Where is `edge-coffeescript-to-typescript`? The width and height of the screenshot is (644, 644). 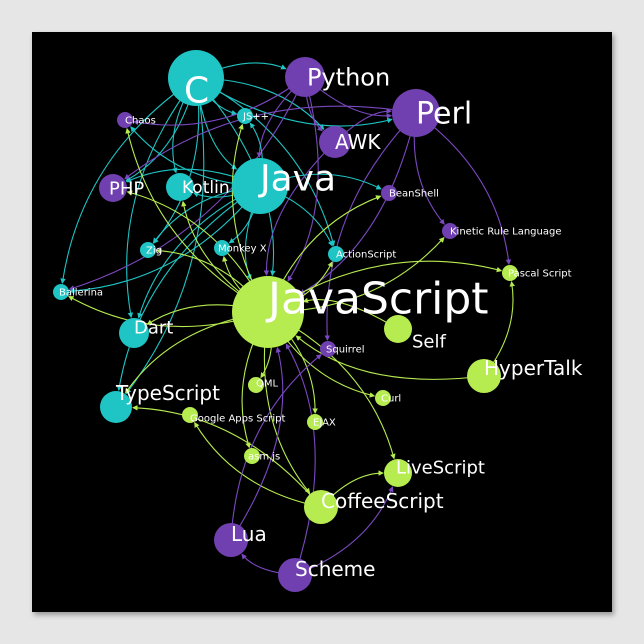
edge-coffeescript-to-typescript is located at coordinates (227, 456).